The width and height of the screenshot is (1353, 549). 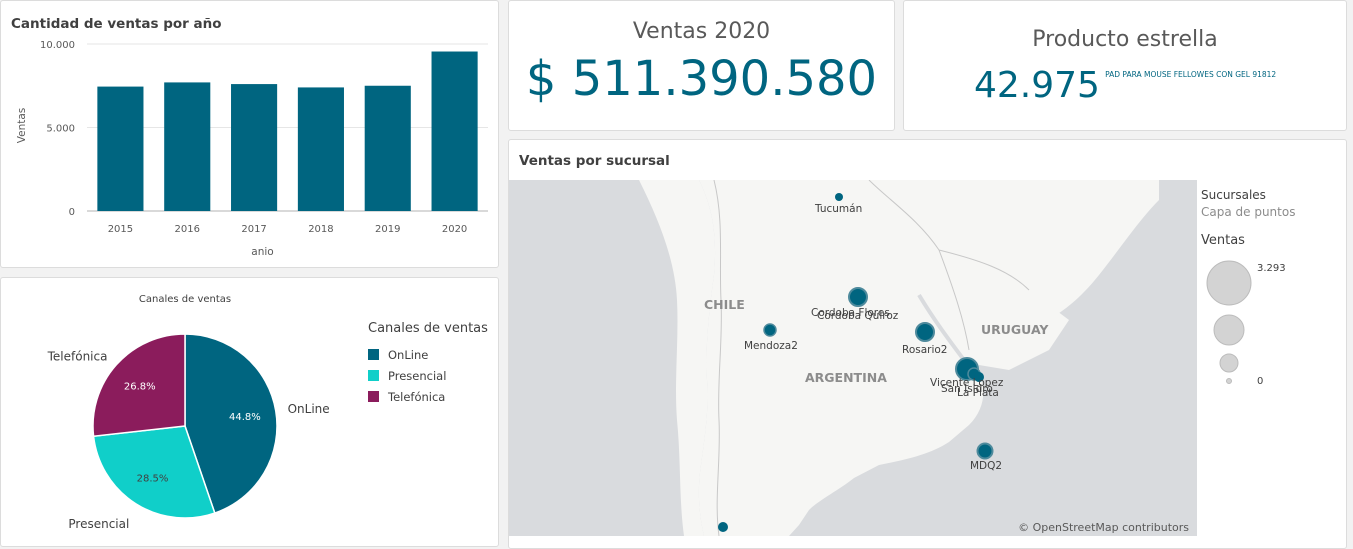 What do you see at coordinates (677, 358) in the screenshot?
I see `map-chile-land` at bounding box center [677, 358].